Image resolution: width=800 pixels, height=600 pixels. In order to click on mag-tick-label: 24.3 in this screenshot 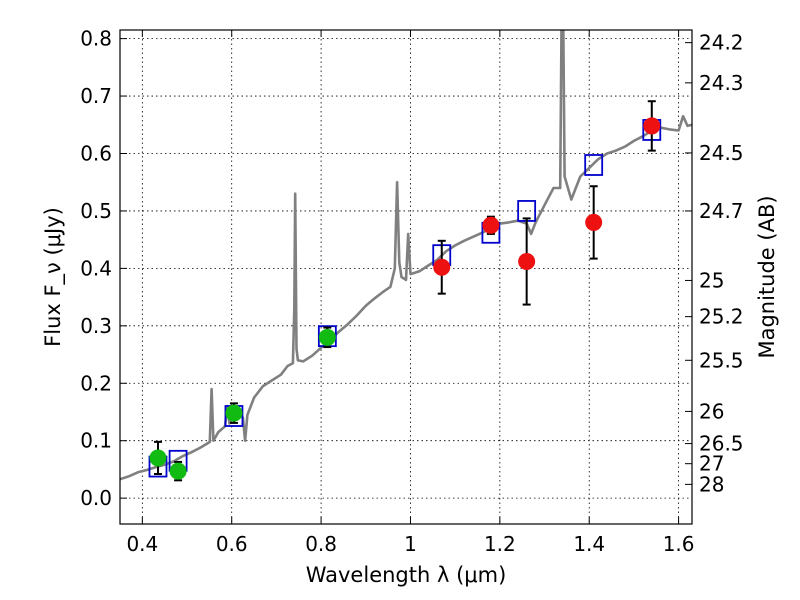, I will do `click(721, 83)`.